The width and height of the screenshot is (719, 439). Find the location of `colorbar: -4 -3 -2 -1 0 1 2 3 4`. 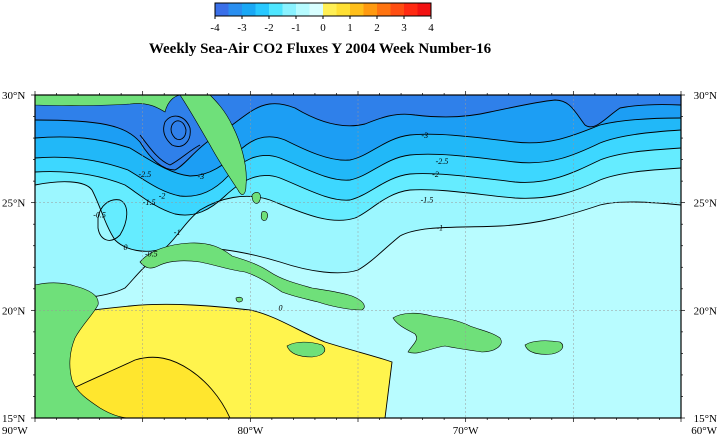

colorbar: -4 -3 -2 -1 0 1 2 3 4 is located at coordinates (322, 18).